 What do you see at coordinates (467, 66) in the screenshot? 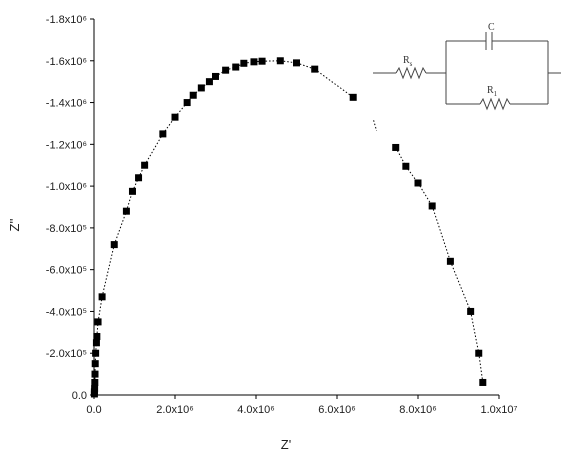
I see `equivalent-circuit-inset: Rs C R1` at bounding box center [467, 66].